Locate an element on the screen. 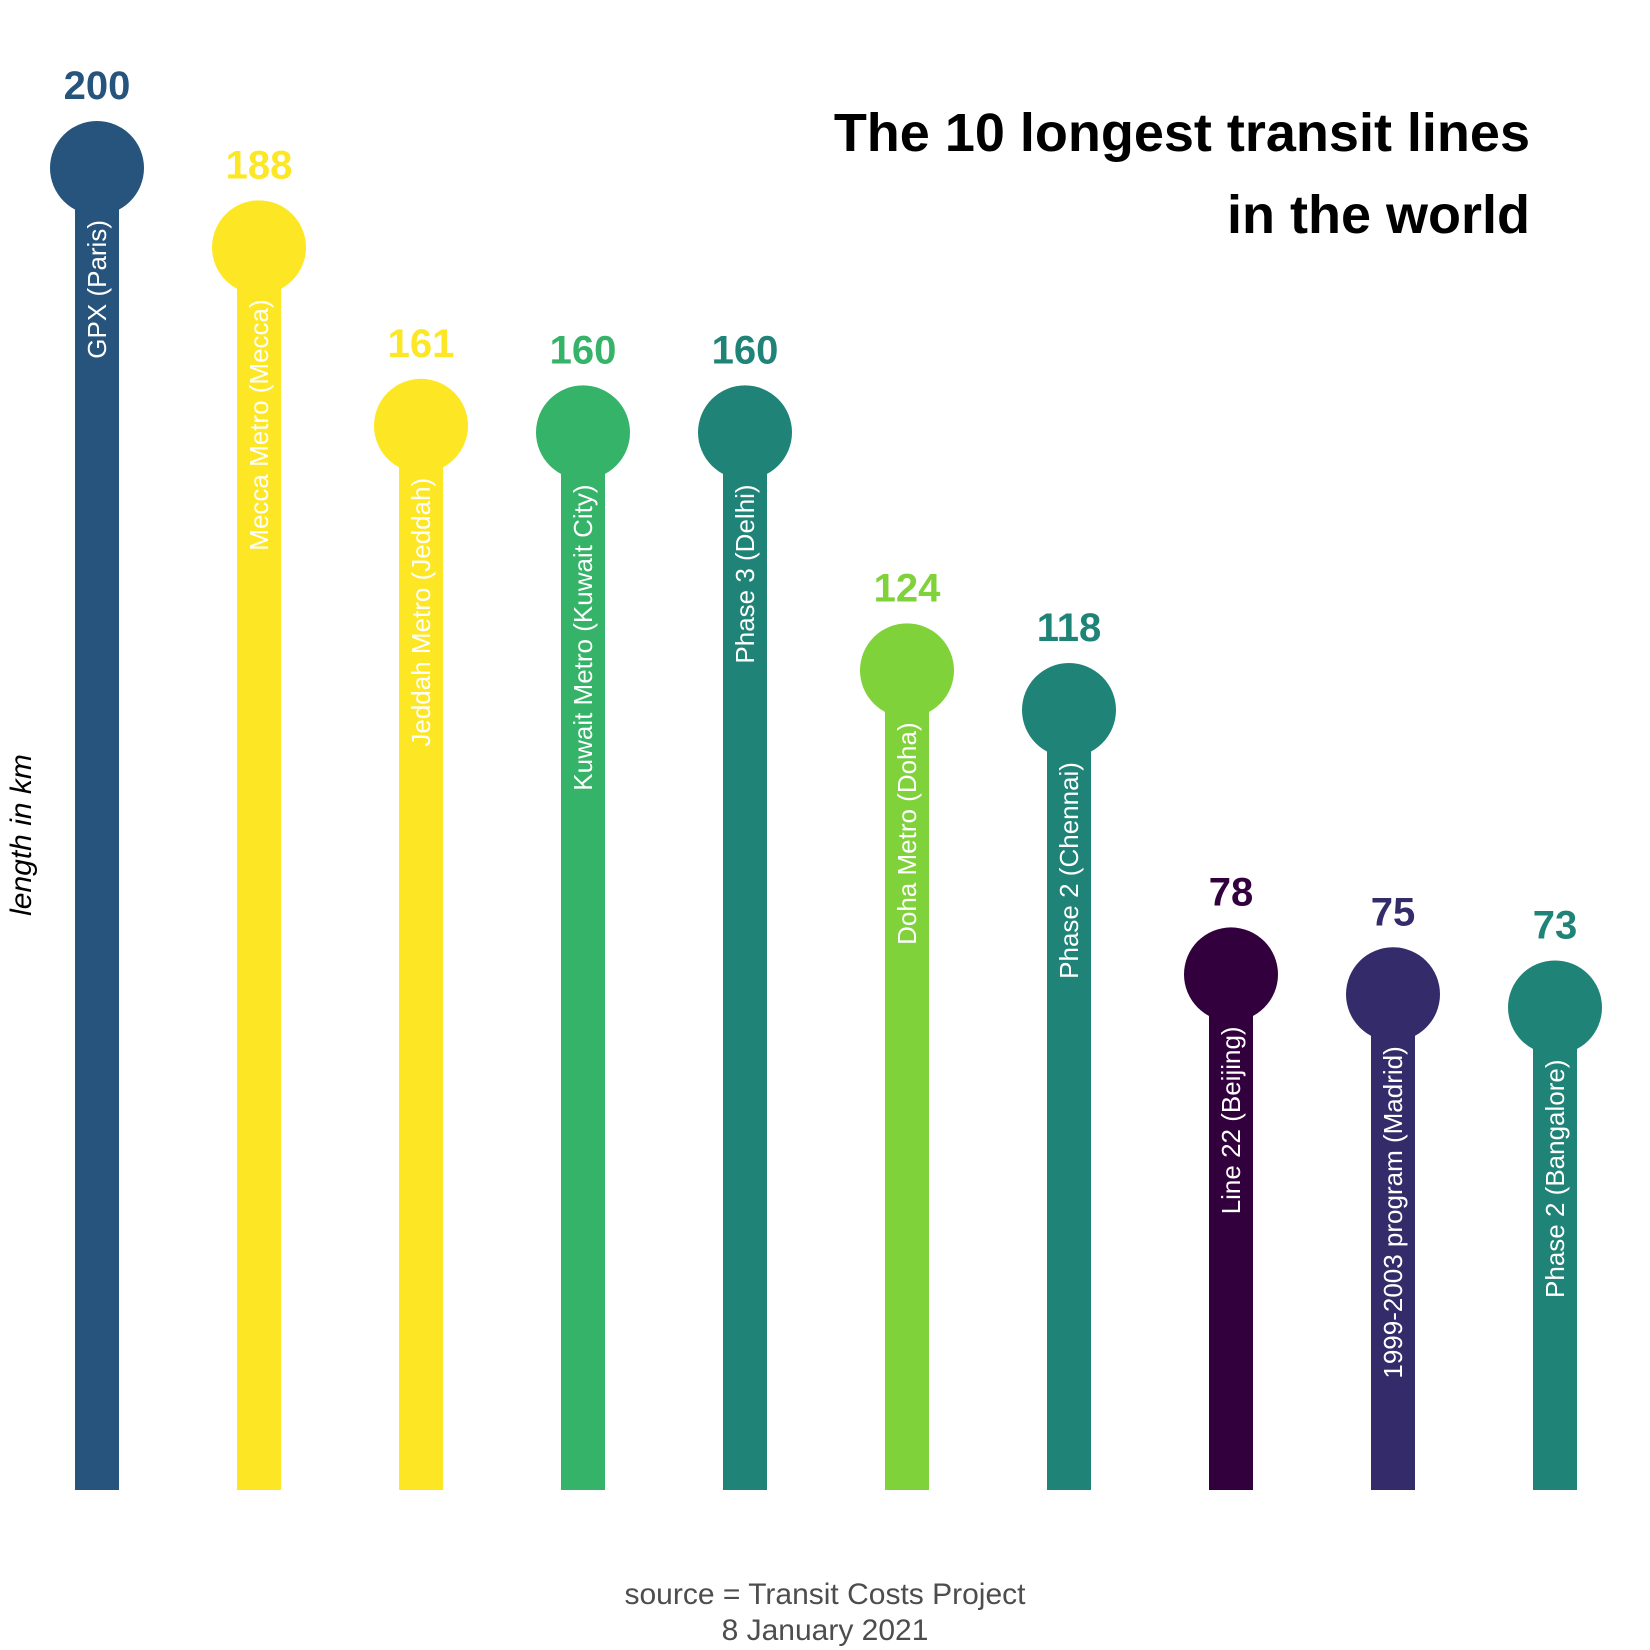 The height and width of the screenshot is (1650, 1650). value-label: 200 is located at coordinates (97, 86).